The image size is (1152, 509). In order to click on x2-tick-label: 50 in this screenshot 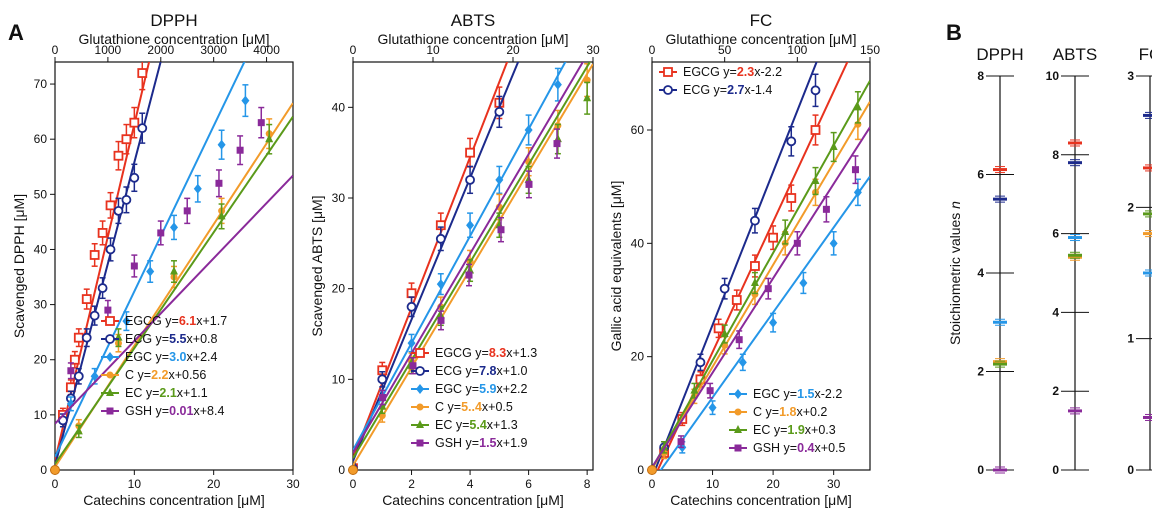, I will do `click(725, 50)`.